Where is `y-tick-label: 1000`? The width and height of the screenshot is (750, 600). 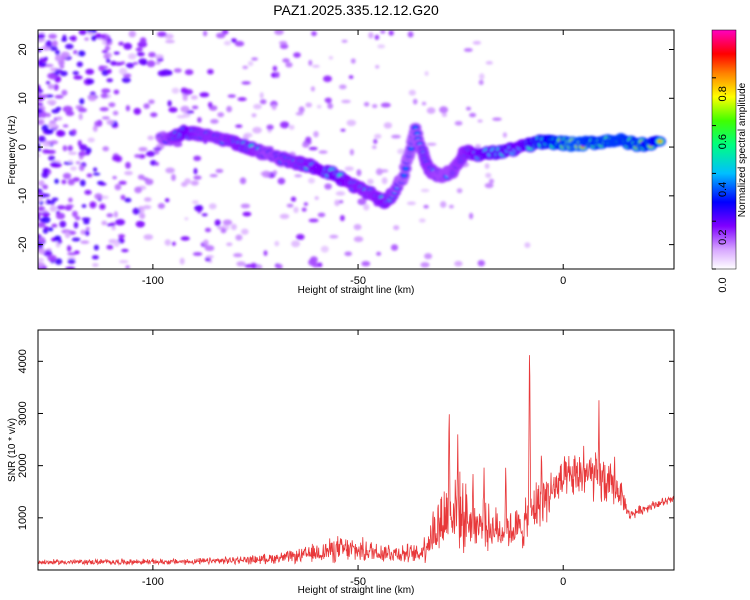
y-tick-label: 1000 is located at coordinates (23, 518).